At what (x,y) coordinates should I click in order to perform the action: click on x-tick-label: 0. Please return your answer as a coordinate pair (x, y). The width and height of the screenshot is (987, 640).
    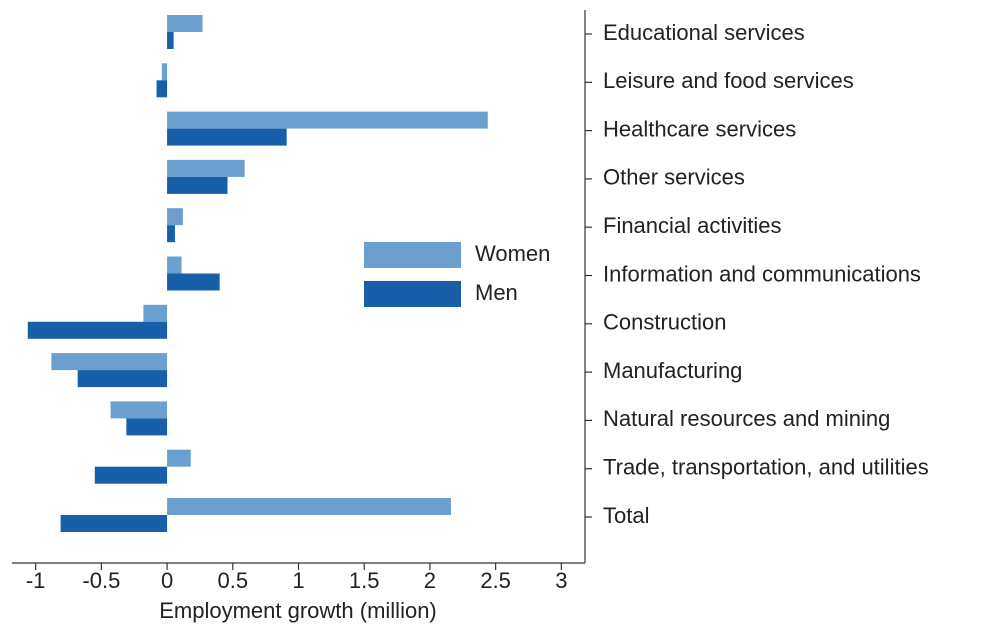
    Looking at the image, I should click on (167, 580).